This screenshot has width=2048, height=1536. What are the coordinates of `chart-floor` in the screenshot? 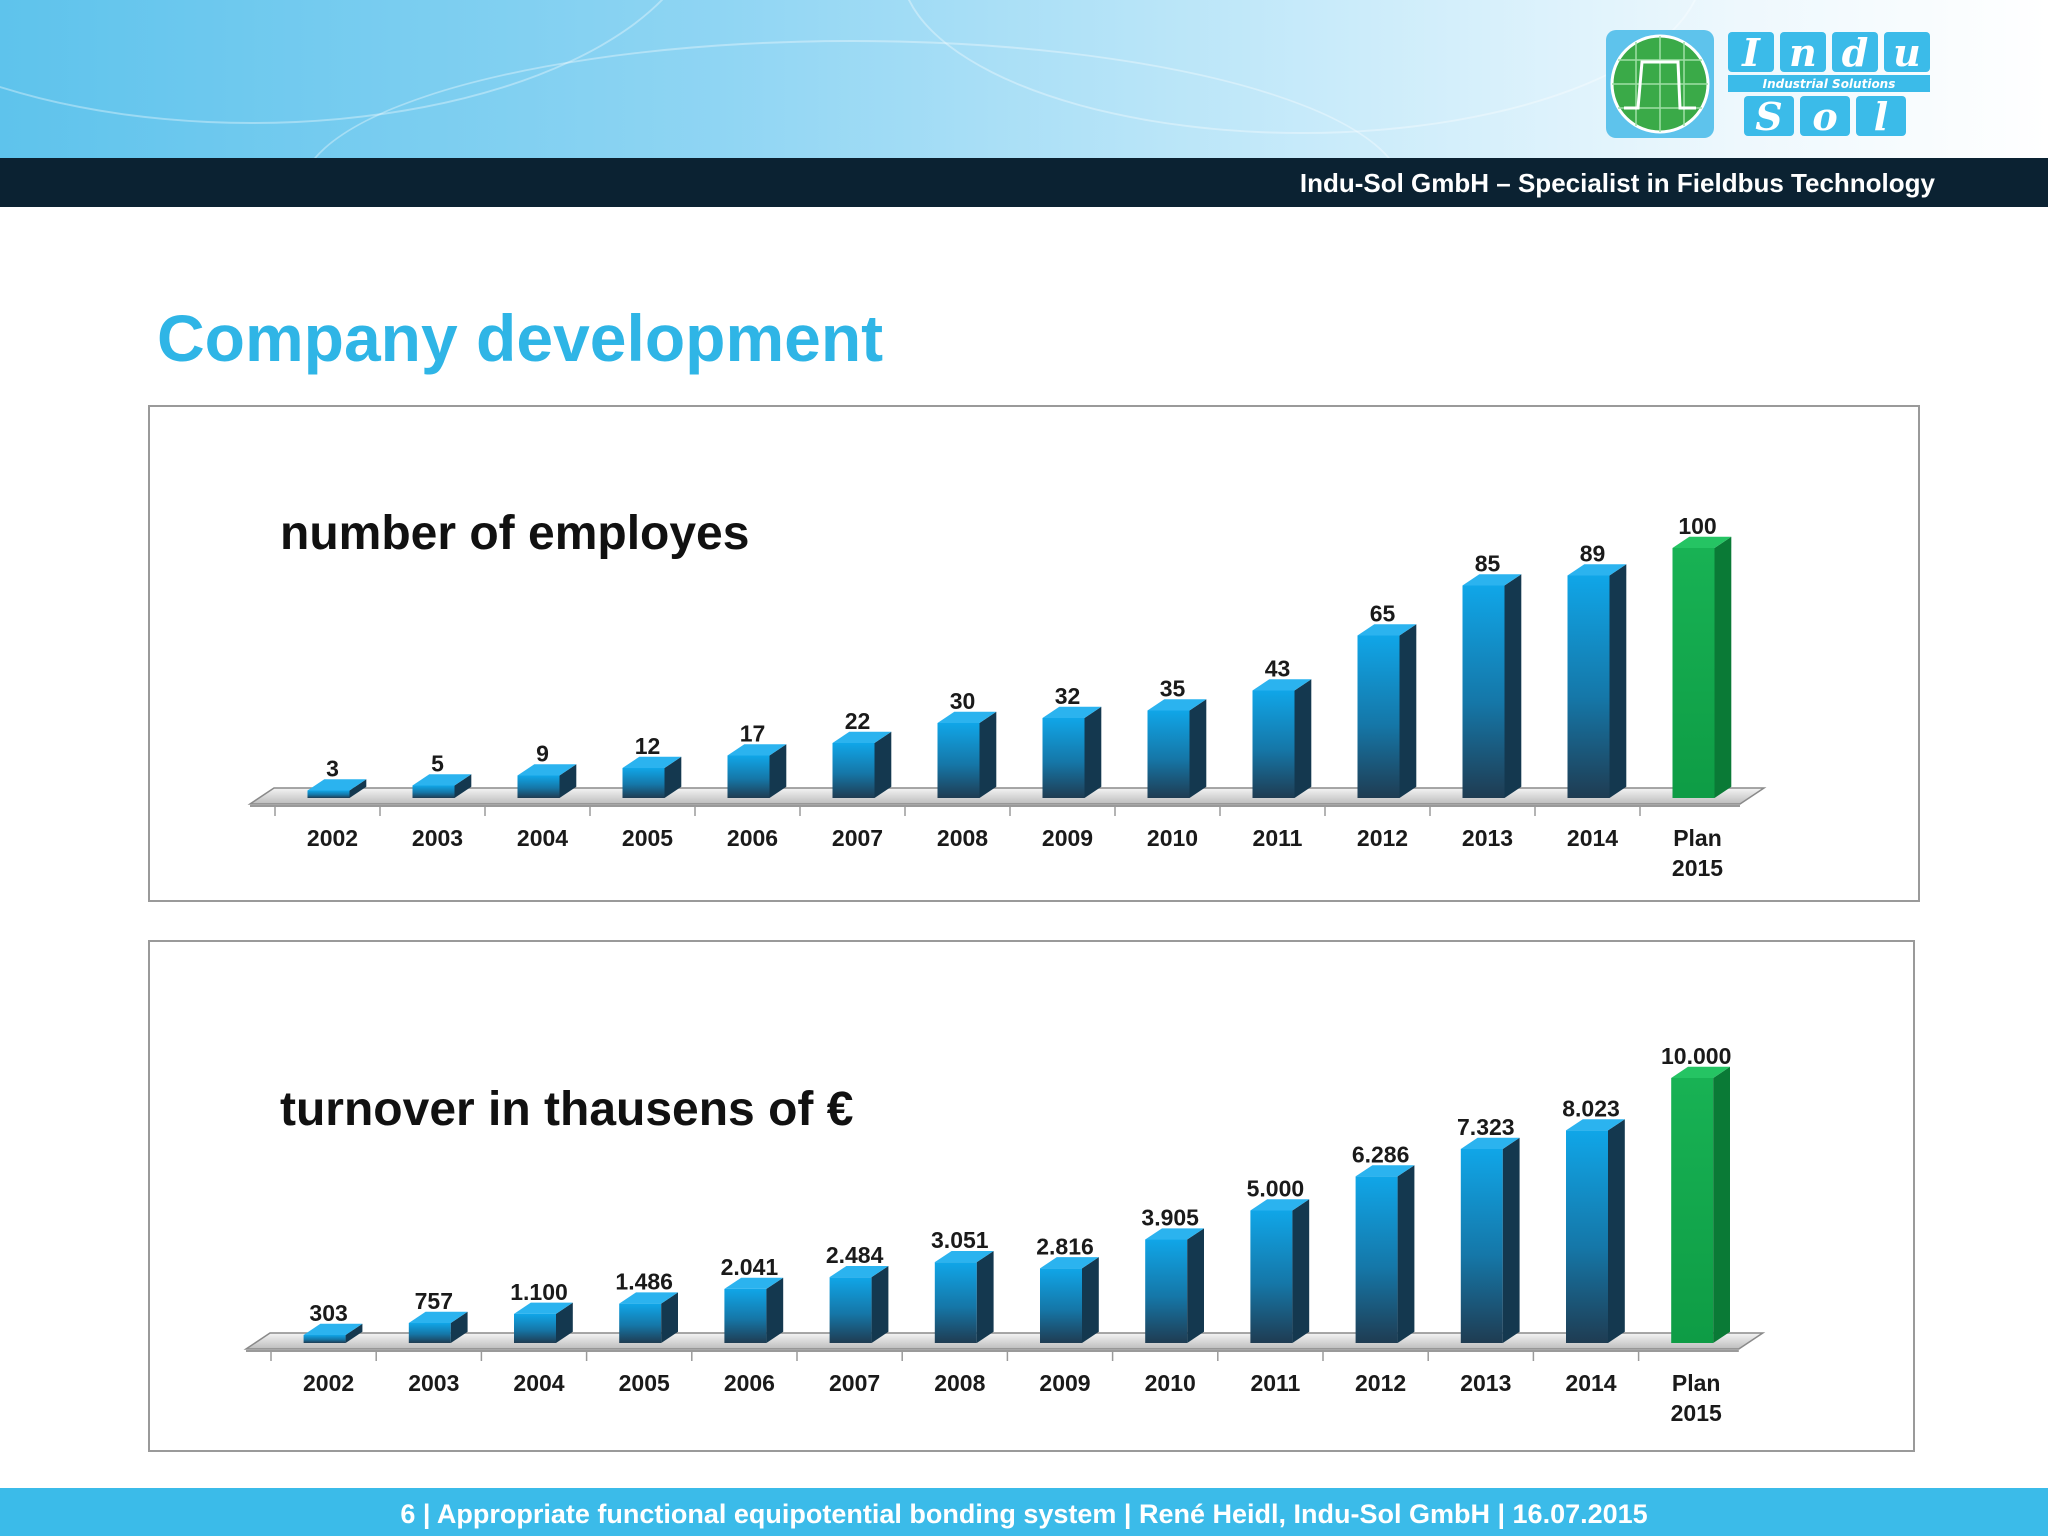 It's located at (1007, 796).